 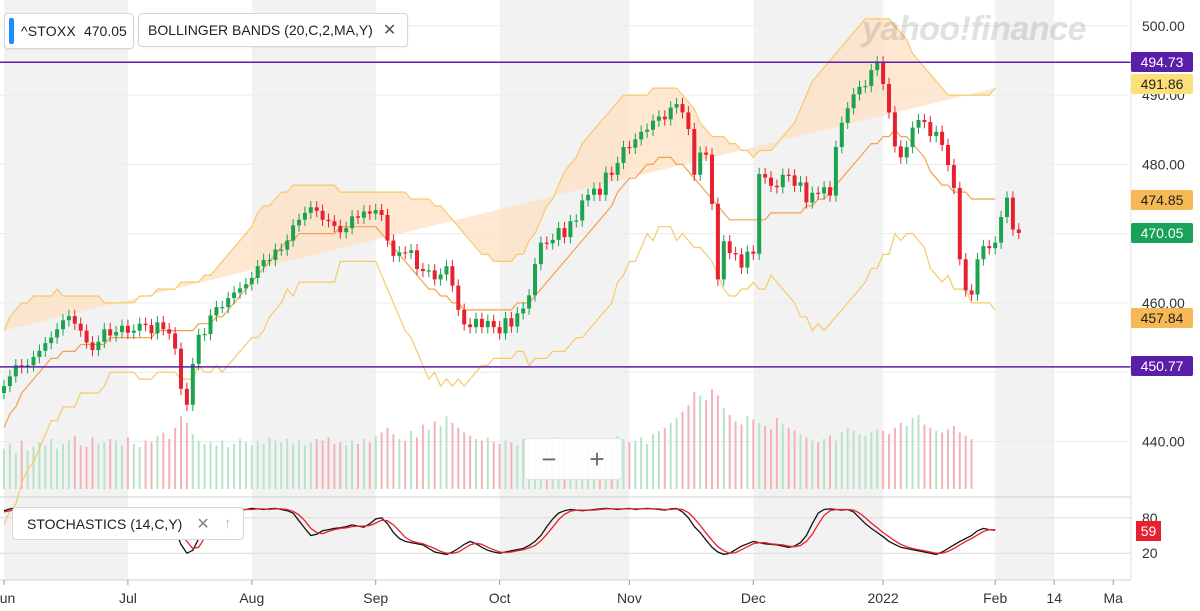 What do you see at coordinates (549, 458) in the screenshot?
I see `zoom-out-button: −` at bounding box center [549, 458].